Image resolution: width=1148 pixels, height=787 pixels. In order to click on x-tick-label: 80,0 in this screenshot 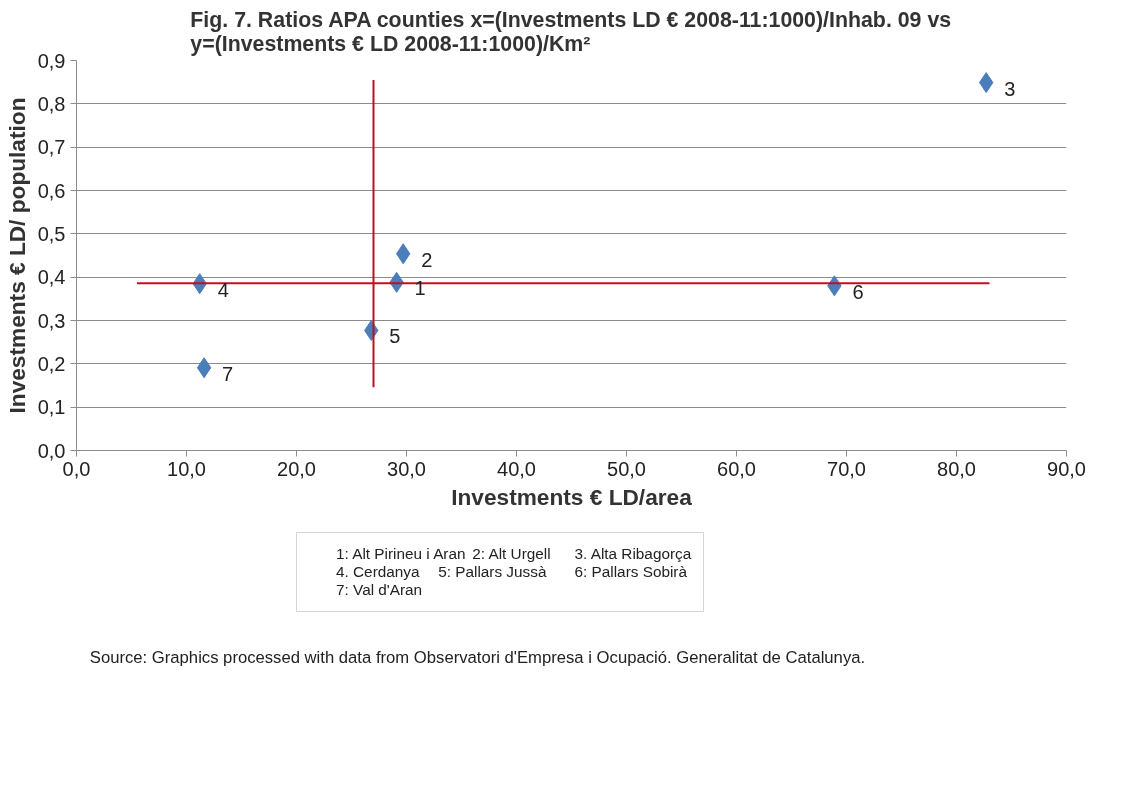, I will do `click(956, 468)`.